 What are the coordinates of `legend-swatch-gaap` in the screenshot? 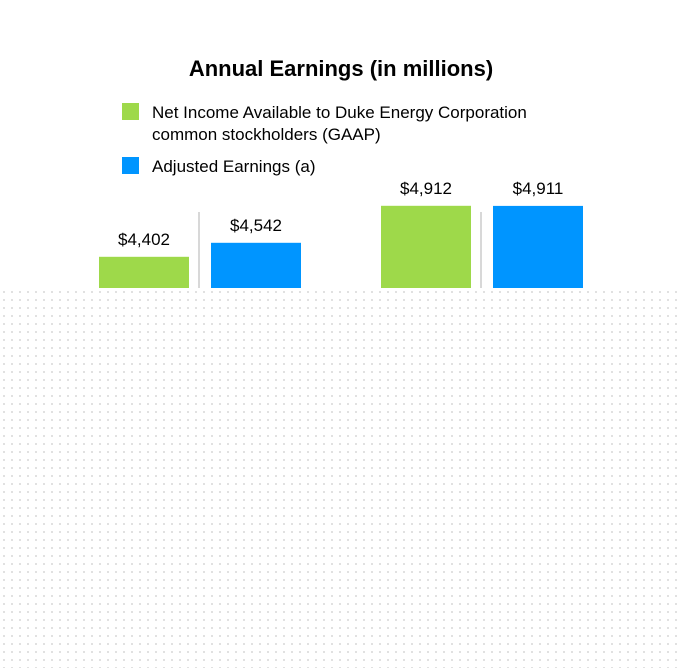 It's located at (130, 111).